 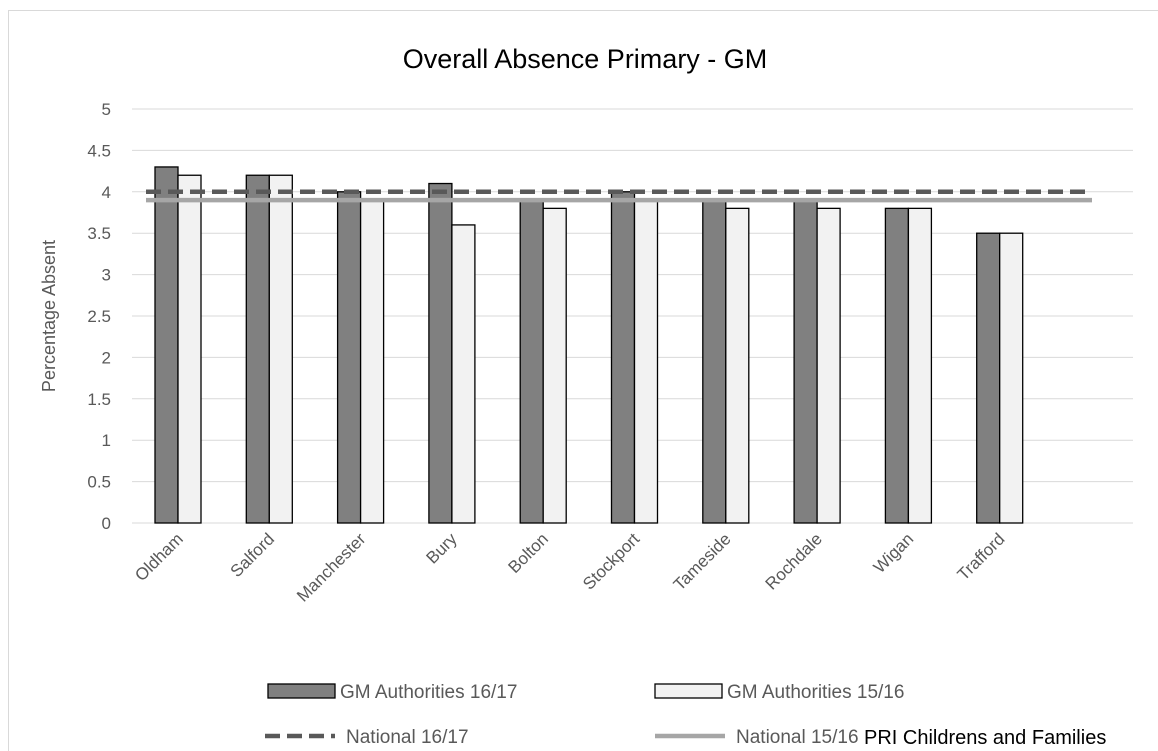 I want to click on bar-manchester-series2, so click(x=372, y=361).